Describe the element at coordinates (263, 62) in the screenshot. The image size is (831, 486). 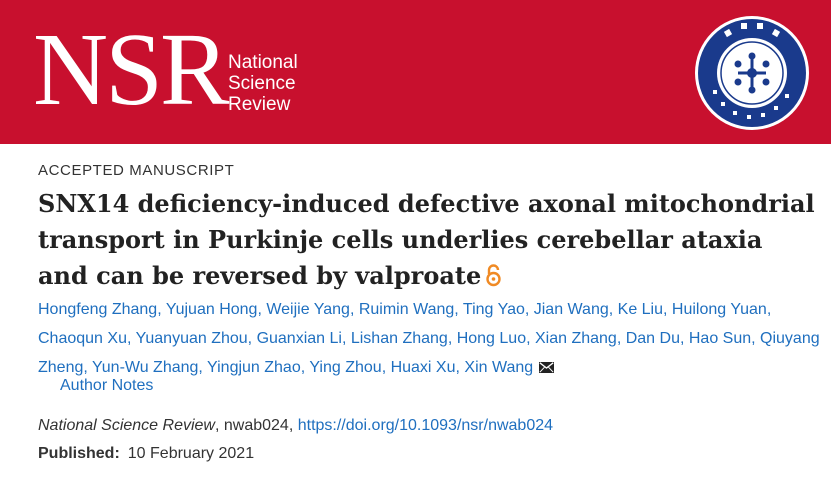
I see `journal-name-line: National` at that location.